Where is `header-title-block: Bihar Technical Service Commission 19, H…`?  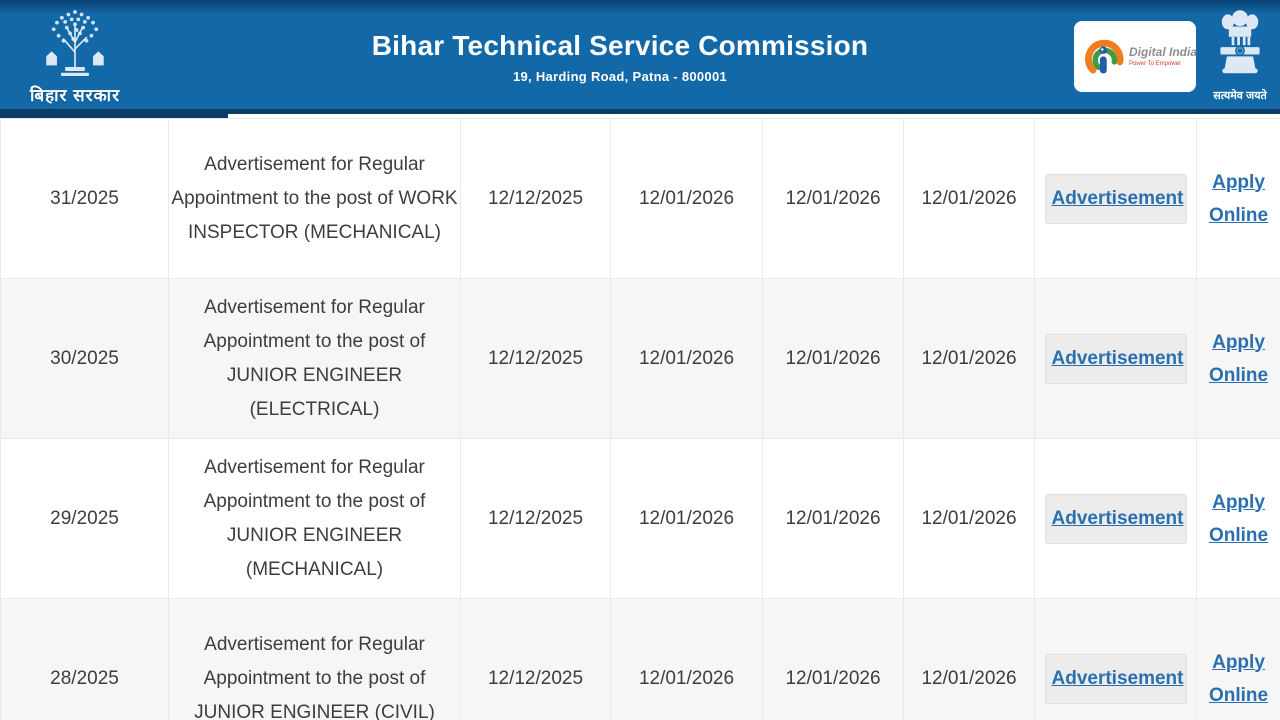 header-title-block: Bihar Technical Service Commission 19, H… is located at coordinates (620, 57).